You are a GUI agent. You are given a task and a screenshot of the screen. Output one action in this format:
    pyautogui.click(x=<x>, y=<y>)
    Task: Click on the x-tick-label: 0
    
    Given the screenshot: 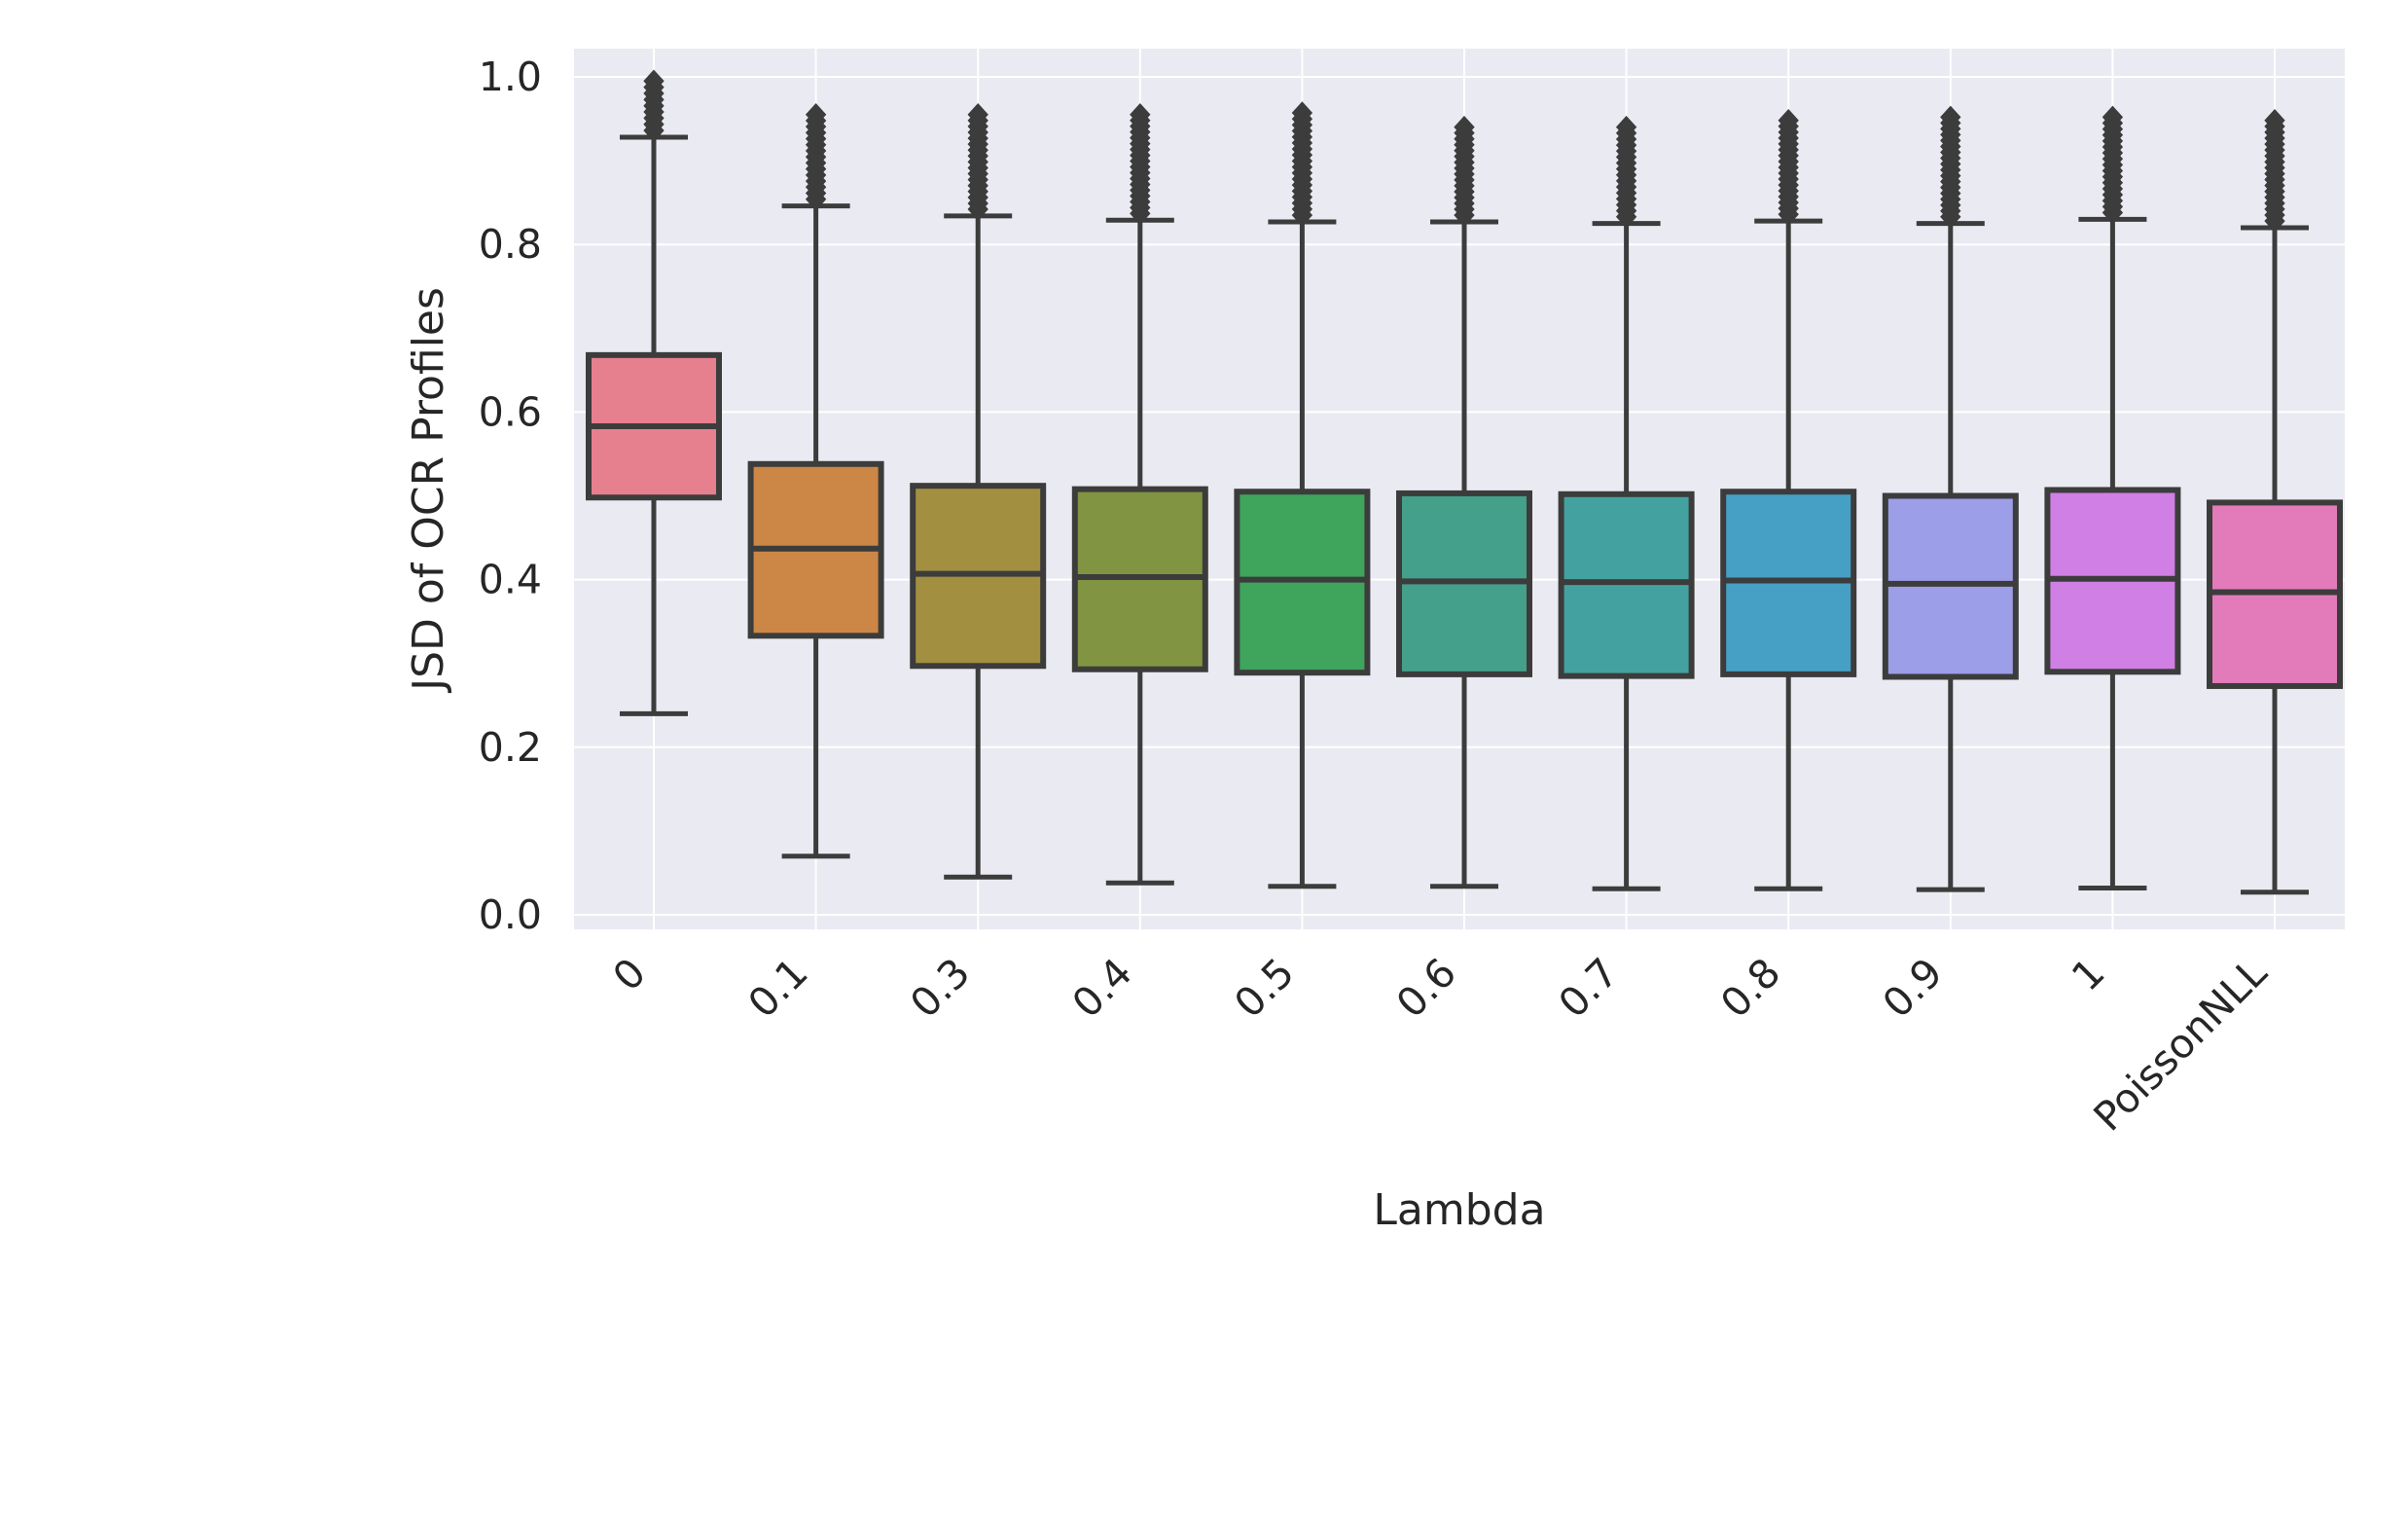 What is the action you would take?
    pyautogui.click(x=629, y=974)
    